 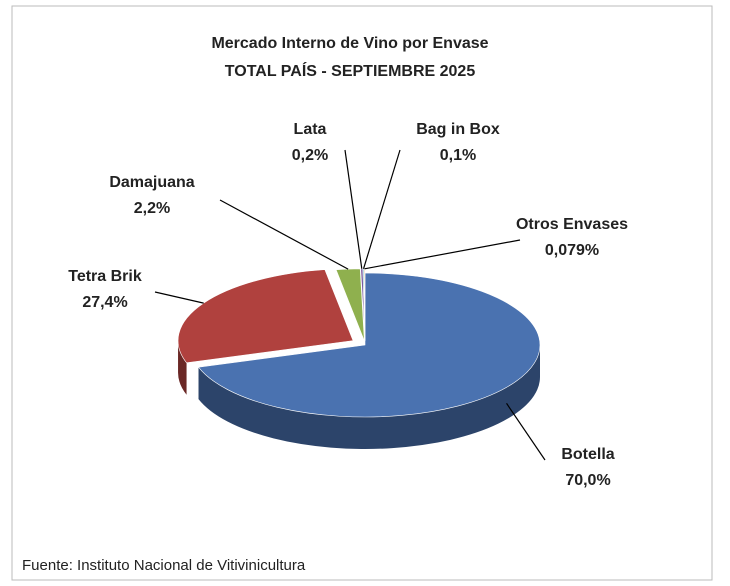 I want to click on category-label: Lata, so click(x=310, y=129).